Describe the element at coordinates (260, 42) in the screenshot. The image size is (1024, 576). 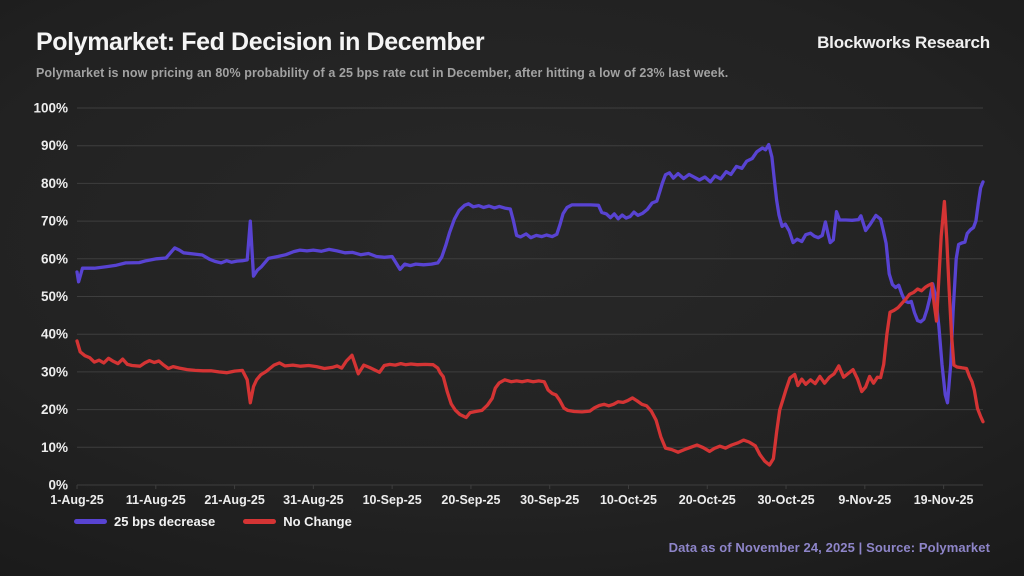
I see `page-title: Polymarket: Fed Decision in December` at that location.